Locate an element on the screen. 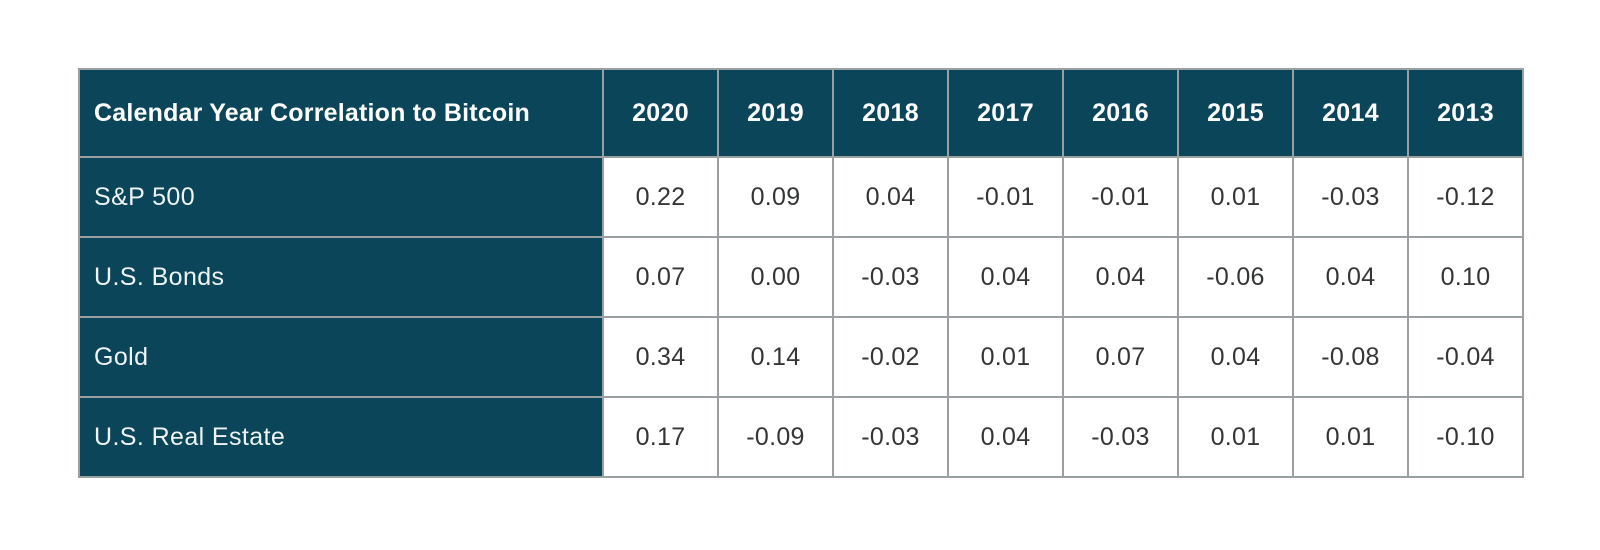 The width and height of the screenshot is (1600, 550). year-header-2020: 2020 is located at coordinates (660, 113).